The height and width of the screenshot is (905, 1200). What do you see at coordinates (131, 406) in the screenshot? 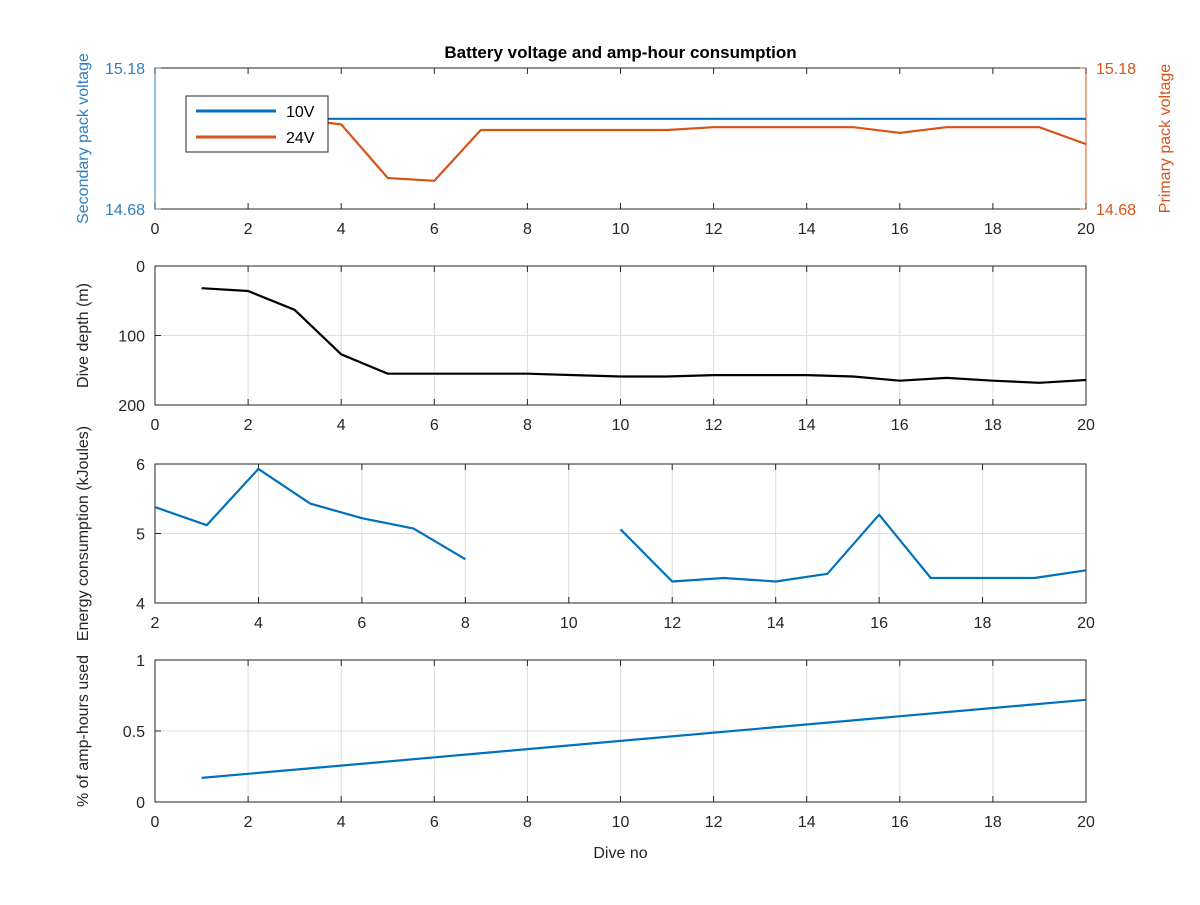
I see `y-tick-label: 200` at bounding box center [131, 406].